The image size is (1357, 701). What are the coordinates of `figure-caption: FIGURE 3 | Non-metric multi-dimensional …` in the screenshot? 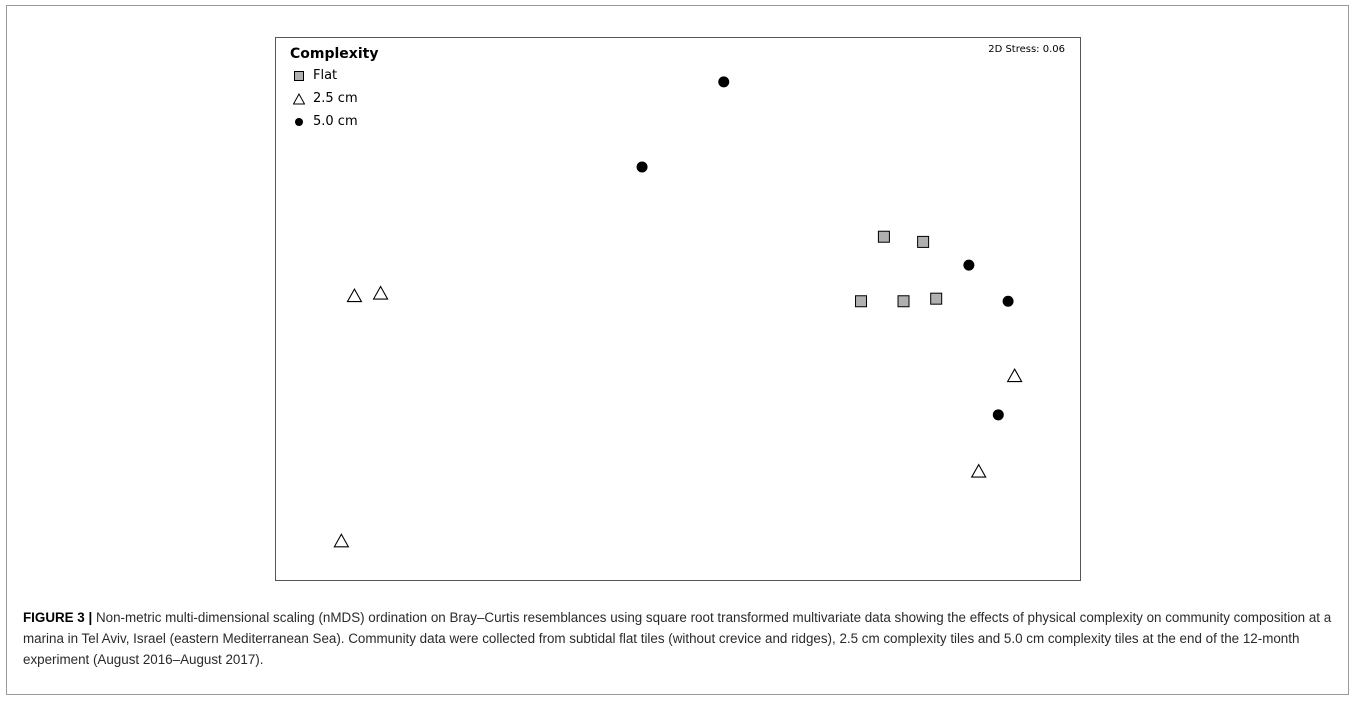 It's located at (678, 638).